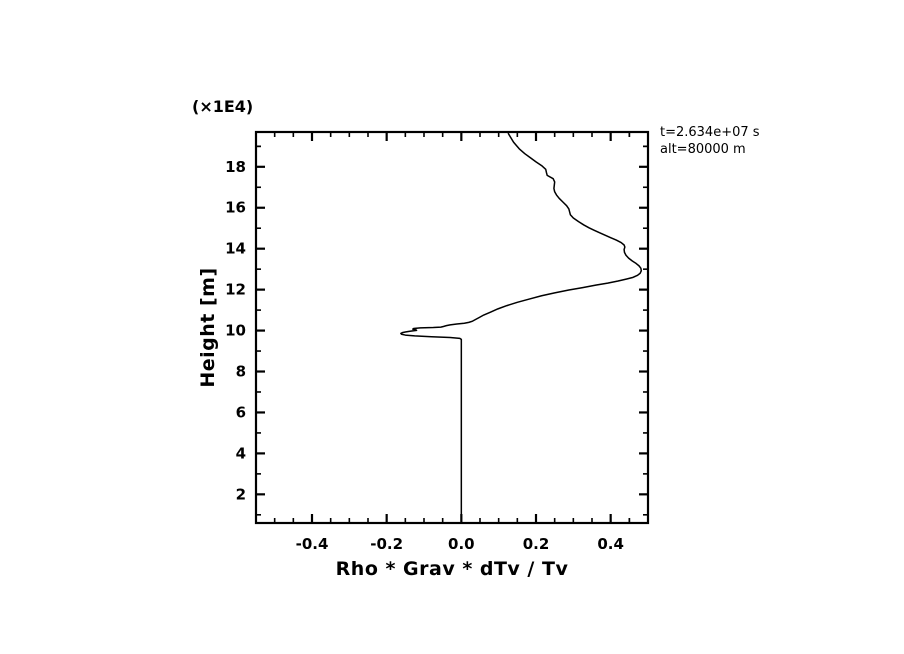 The width and height of the screenshot is (904, 654). What do you see at coordinates (461, 544) in the screenshot?
I see `x-tick-label: 0.0` at bounding box center [461, 544].